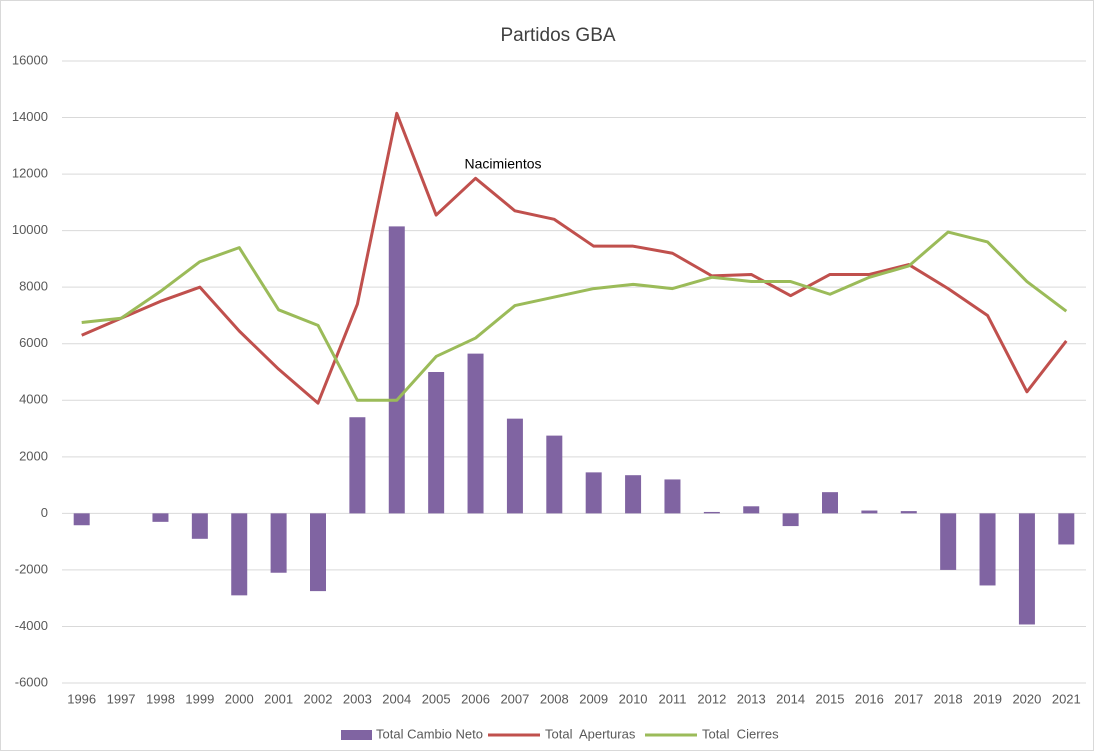 The image size is (1094, 751). Describe the element at coordinates (44, 512) in the screenshot. I see `y-tick-label: 0` at that location.